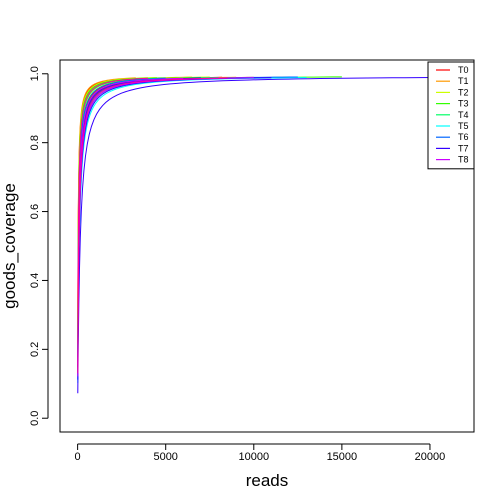 The height and width of the screenshot is (504, 504). What do you see at coordinates (165, 457) in the screenshot?
I see `x-tick-label: 5000` at bounding box center [165, 457].